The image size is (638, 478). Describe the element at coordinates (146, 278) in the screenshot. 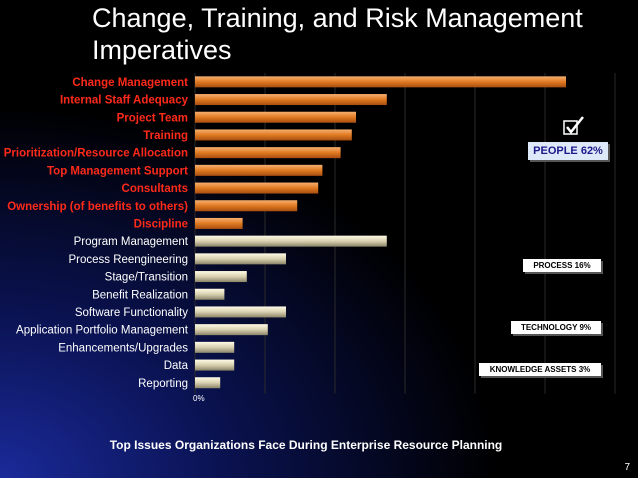

I see `category-label: Stage/Transition` at that location.